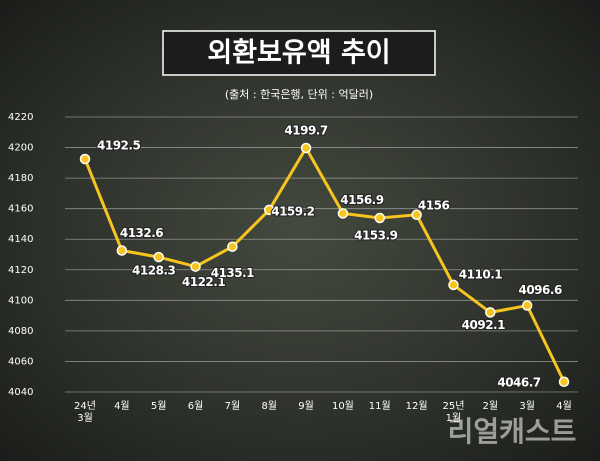  What do you see at coordinates (20, 178) in the screenshot?
I see `y-tick-label: 4180` at bounding box center [20, 178].